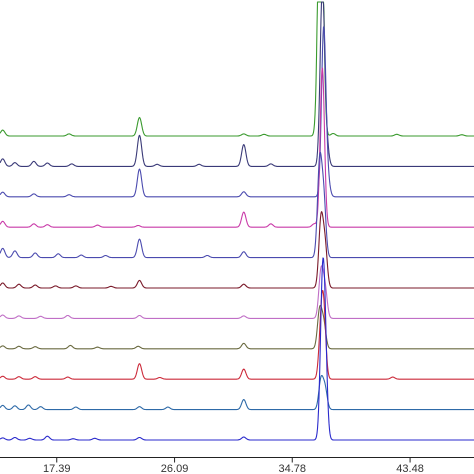  I want to click on x-tick-label: 17.39, so click(57, 468).